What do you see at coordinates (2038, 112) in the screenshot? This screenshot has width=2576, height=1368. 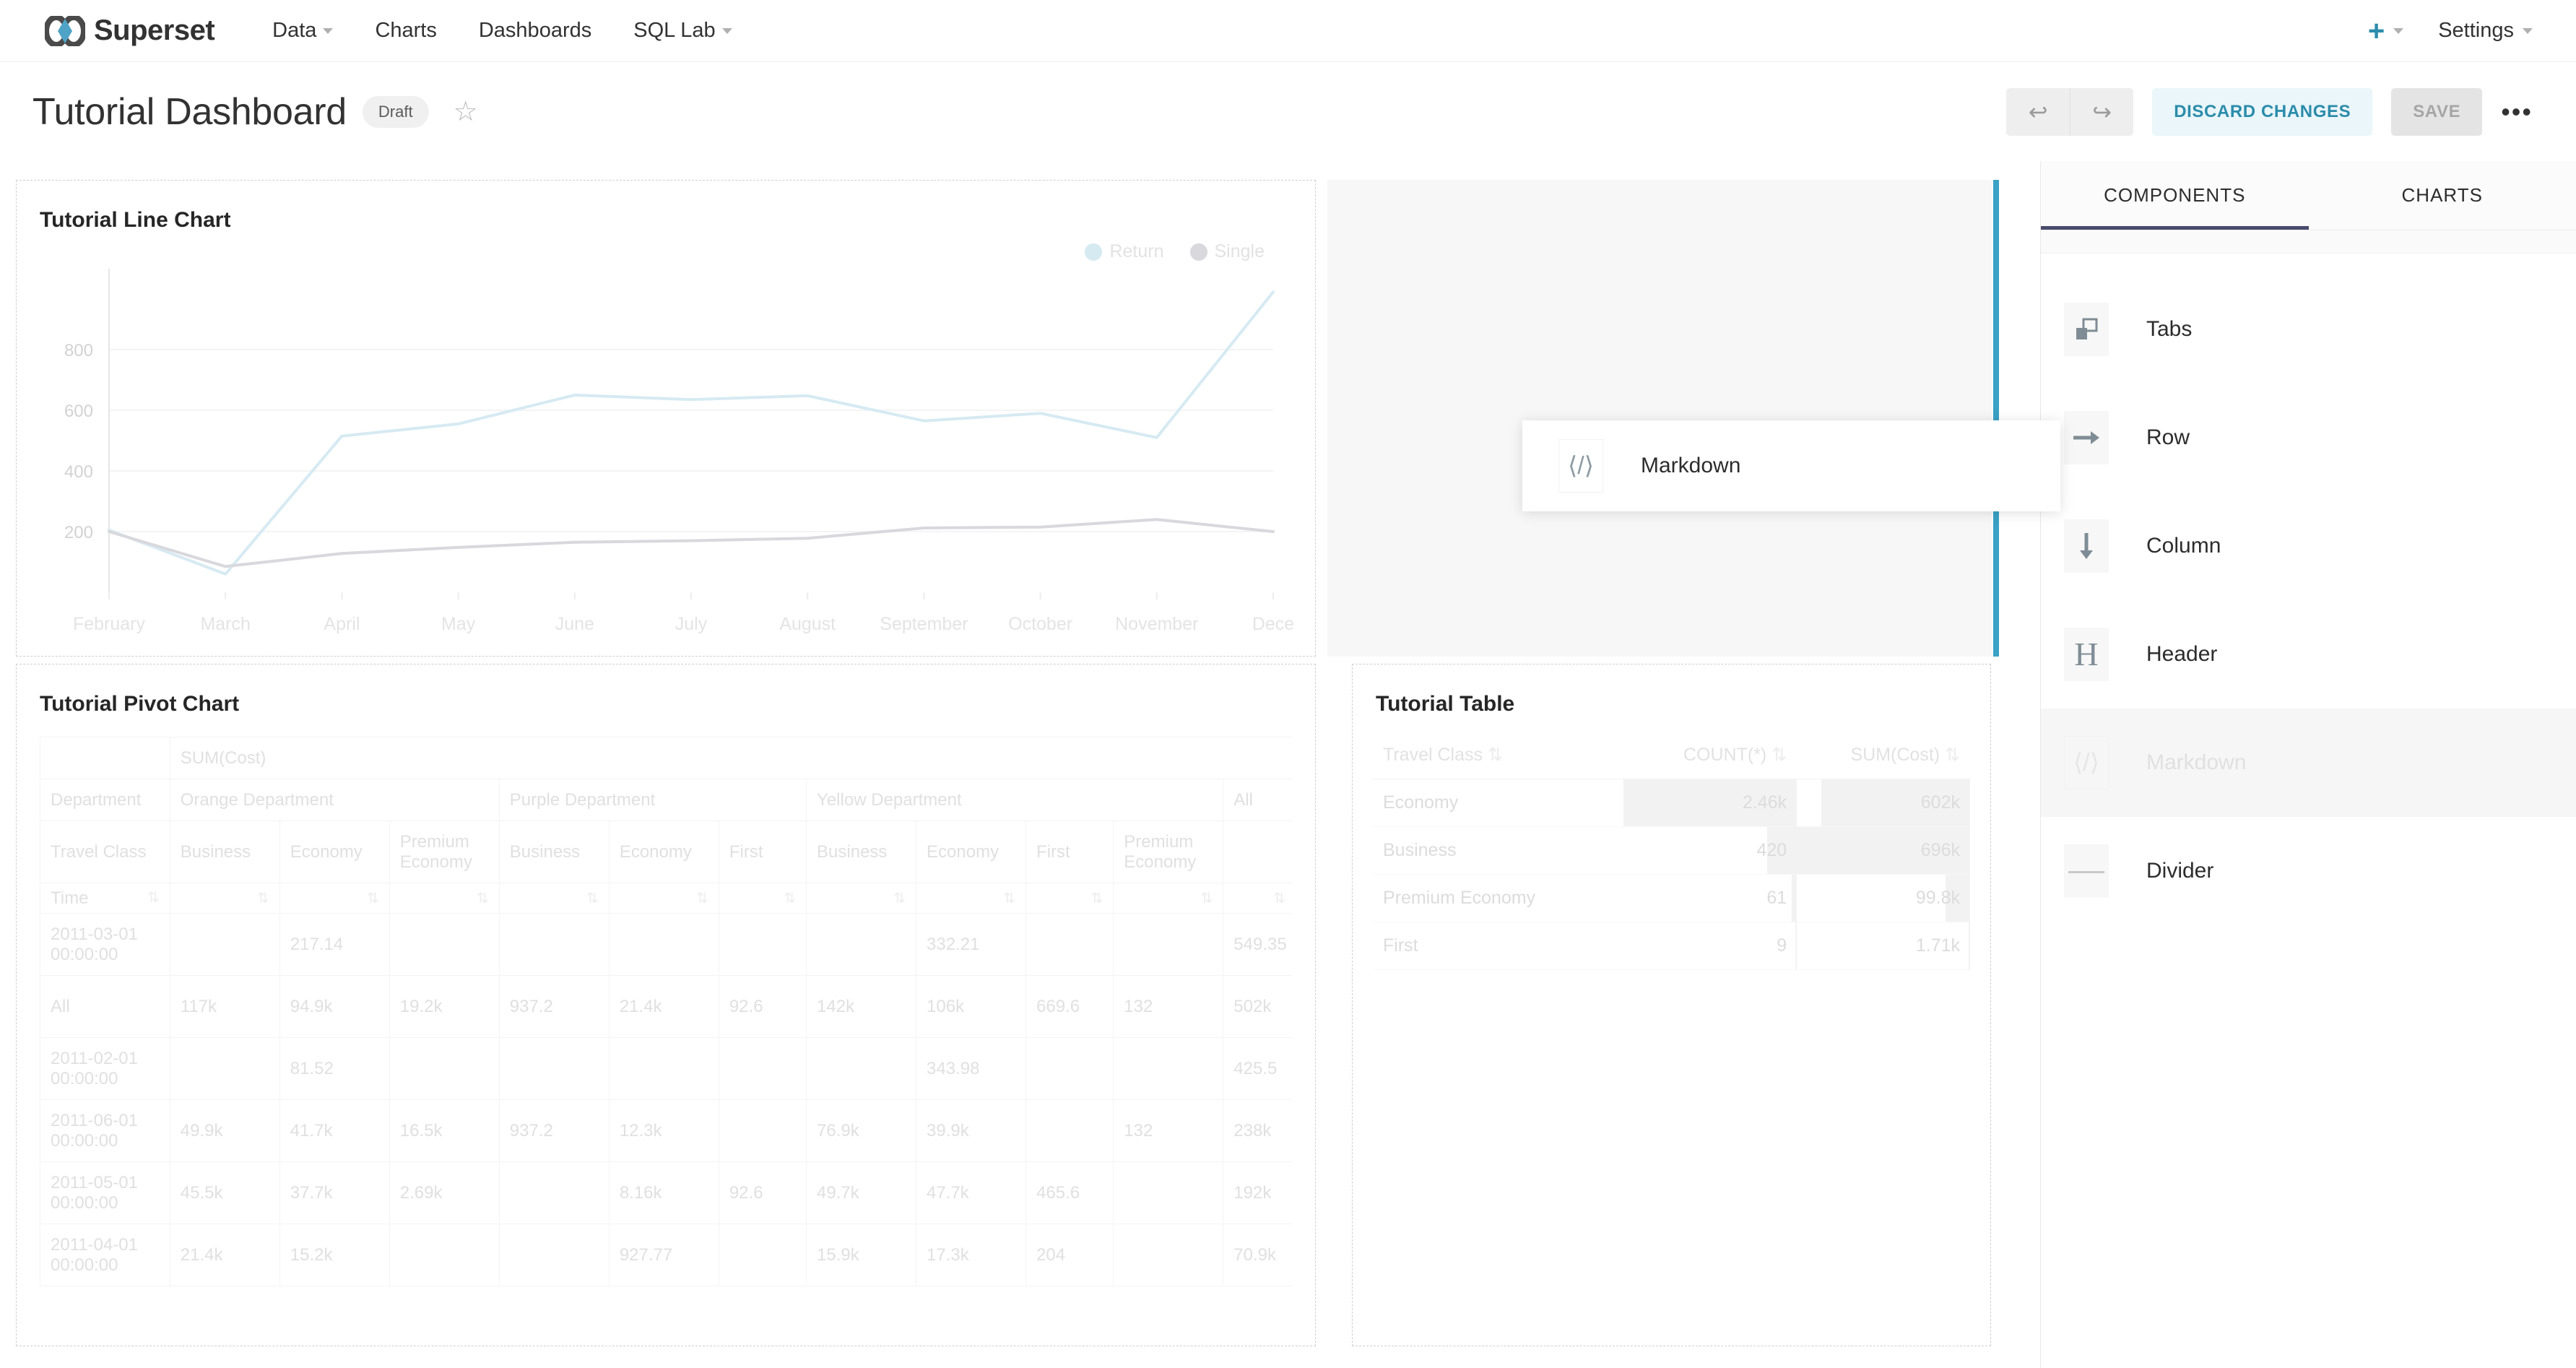 I see `undo-button: ↩` at bounding box center [2038, 112].